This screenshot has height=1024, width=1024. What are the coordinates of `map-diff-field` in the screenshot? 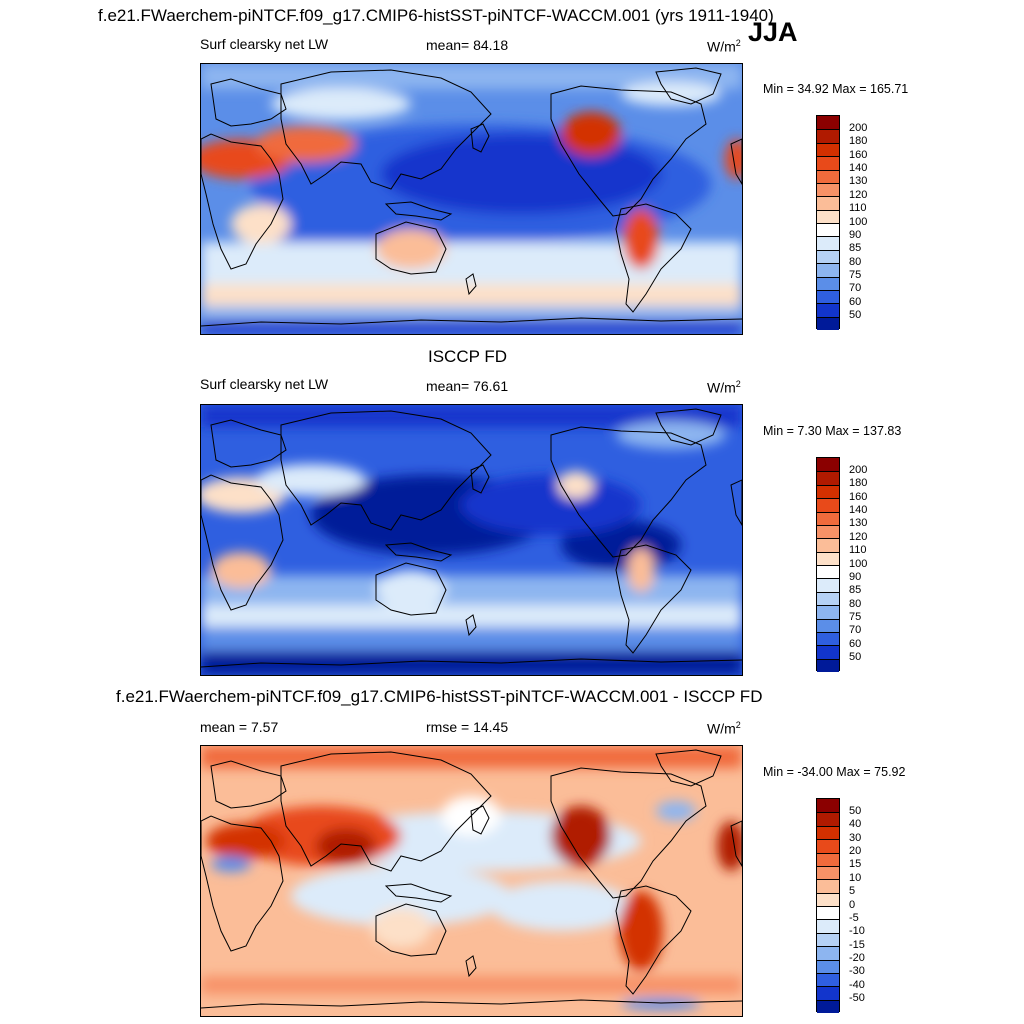 It's located at (471, 881).